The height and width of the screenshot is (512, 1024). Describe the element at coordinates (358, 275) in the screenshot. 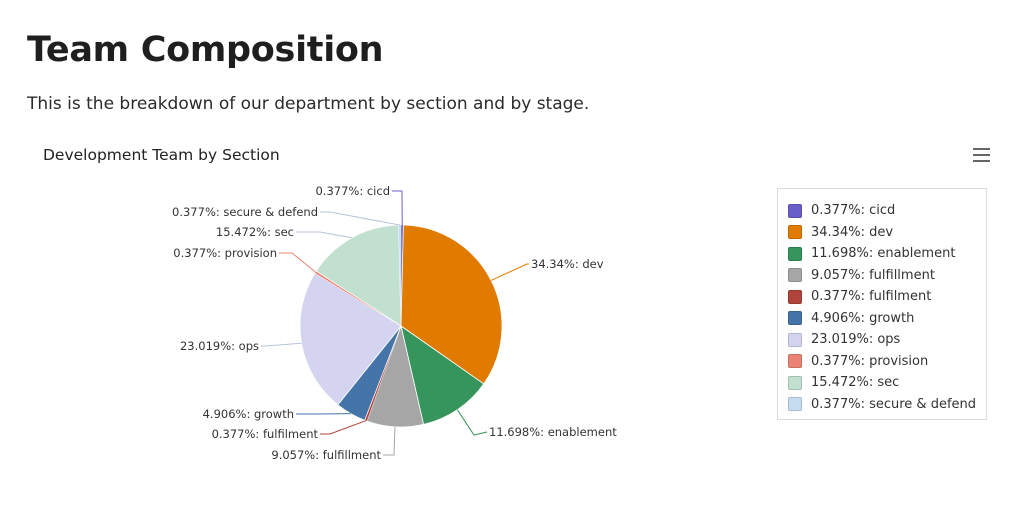

I see `pie-slice-sec` at that location.